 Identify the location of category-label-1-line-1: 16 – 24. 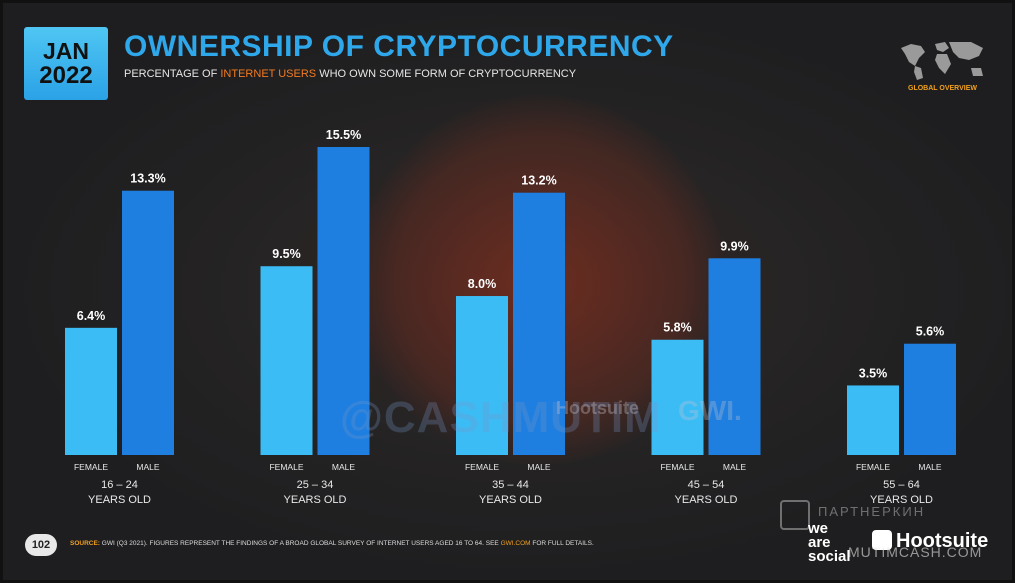
(119, 485).